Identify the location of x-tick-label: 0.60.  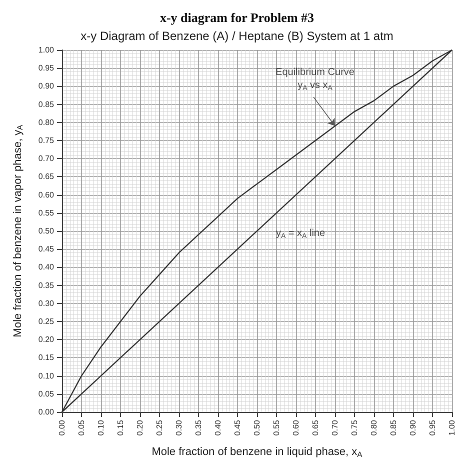
(296, 427).